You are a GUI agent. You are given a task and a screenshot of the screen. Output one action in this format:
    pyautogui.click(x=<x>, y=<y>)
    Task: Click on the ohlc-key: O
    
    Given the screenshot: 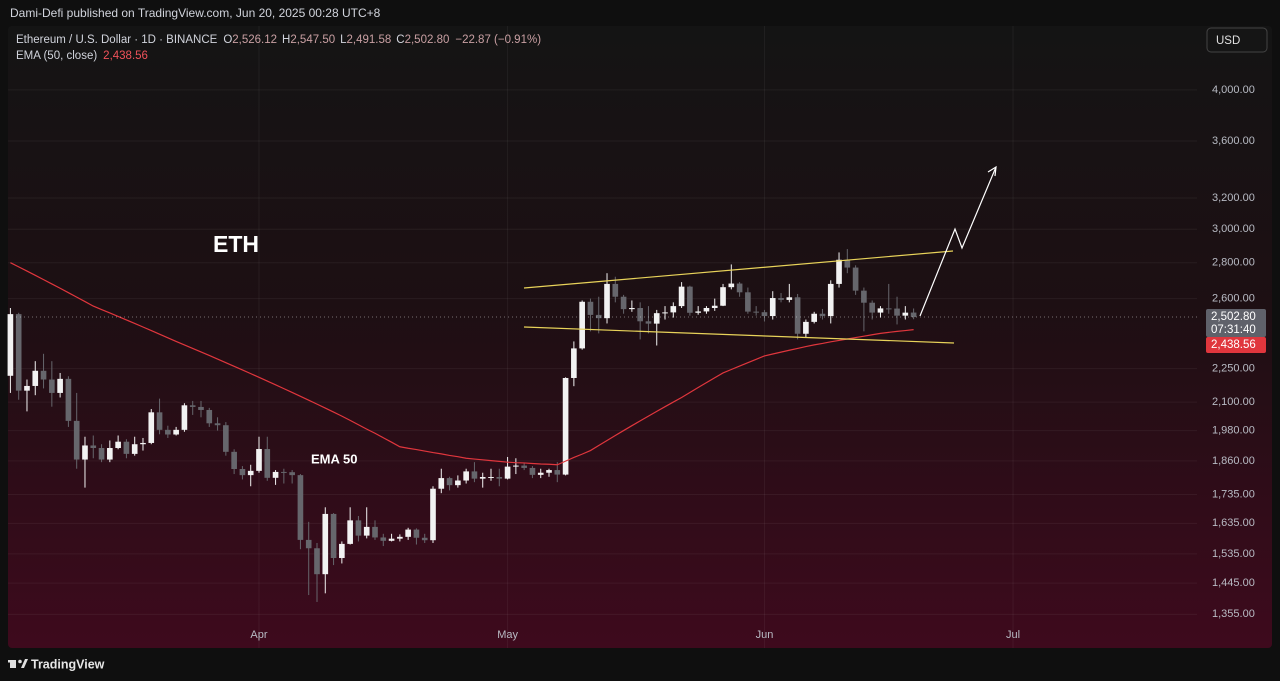 What is the action you would take?
    pyautogui.click(x=227, y=40)
    